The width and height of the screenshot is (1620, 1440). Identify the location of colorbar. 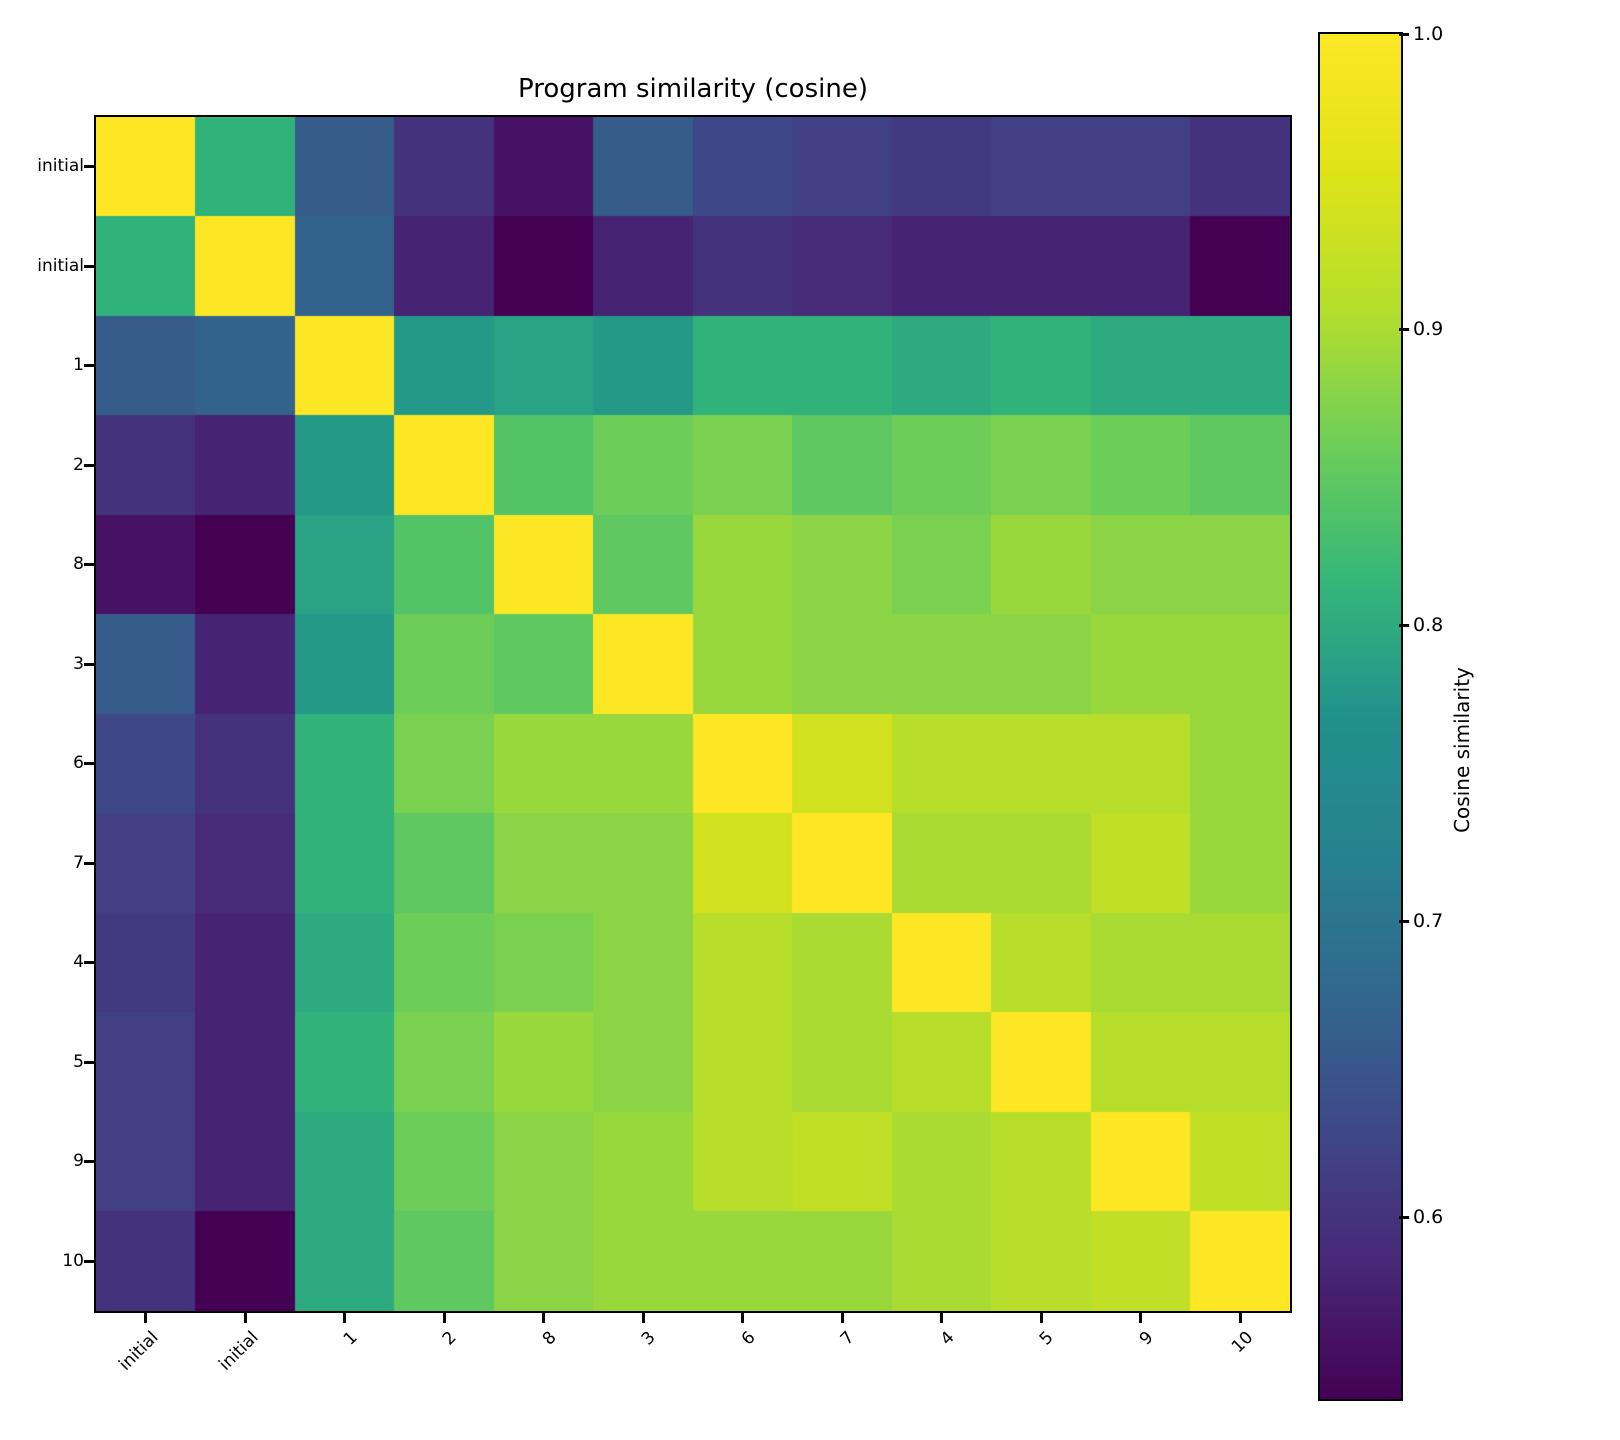
(1360, 716).